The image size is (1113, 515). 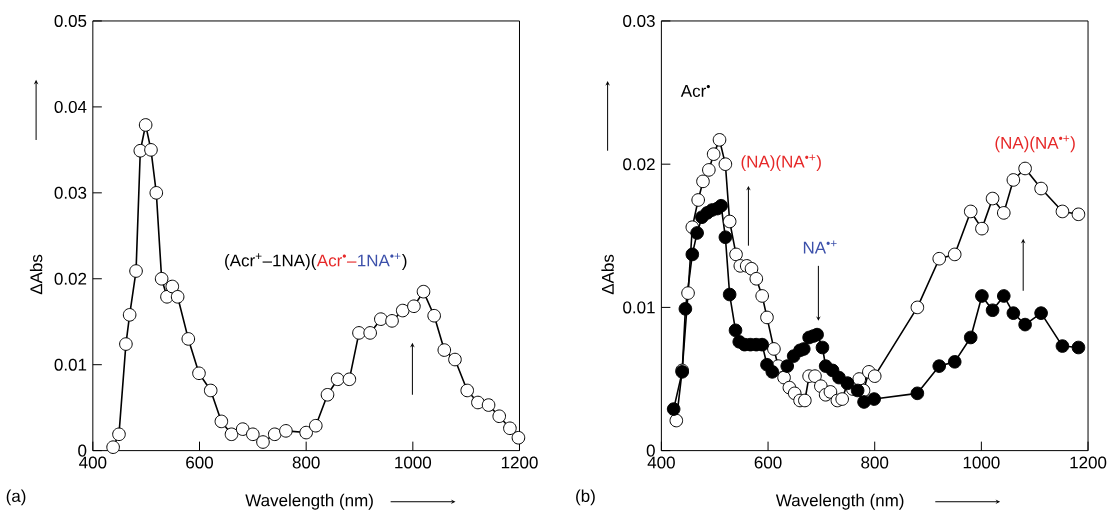 What do you see at coordinates (271, 261) in the screenshot?
I see `annotation: (Acr$^{+}$–1NA)(` at bounding box center [271, 261].